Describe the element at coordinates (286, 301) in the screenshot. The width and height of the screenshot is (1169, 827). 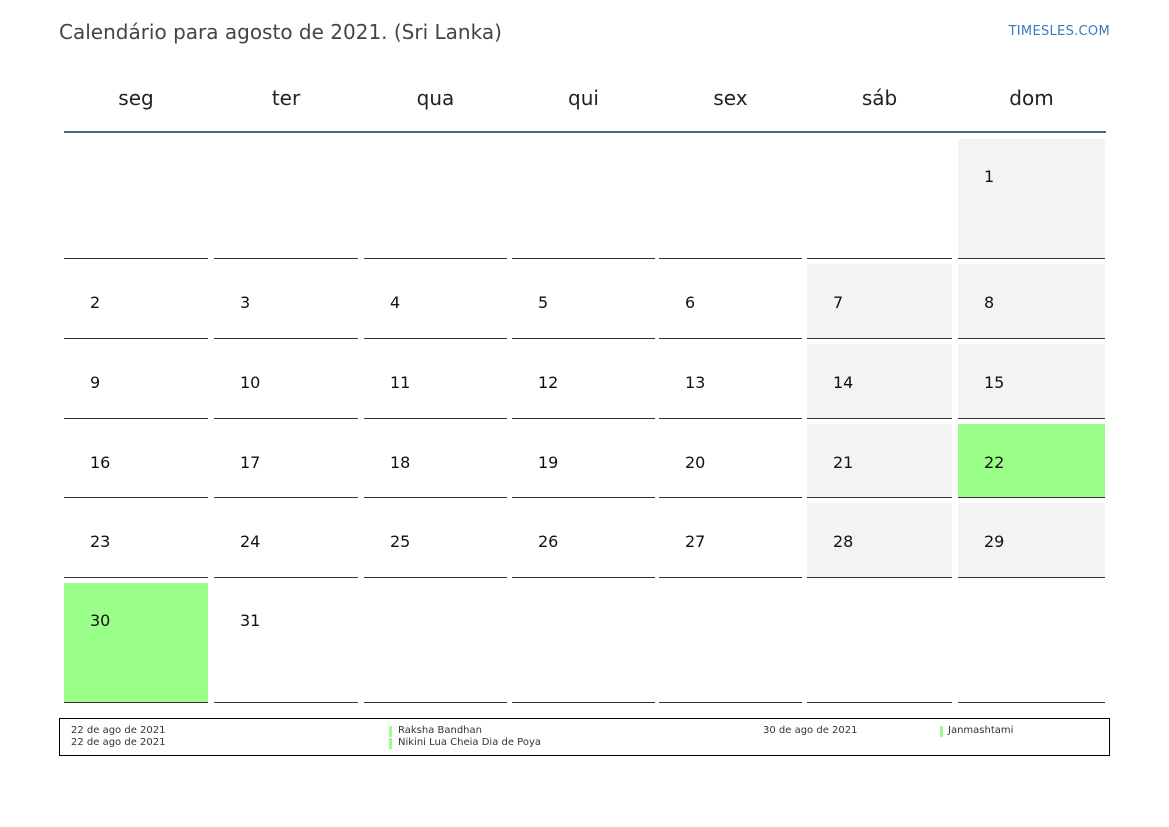
I see `day-cell: 3` at that location.